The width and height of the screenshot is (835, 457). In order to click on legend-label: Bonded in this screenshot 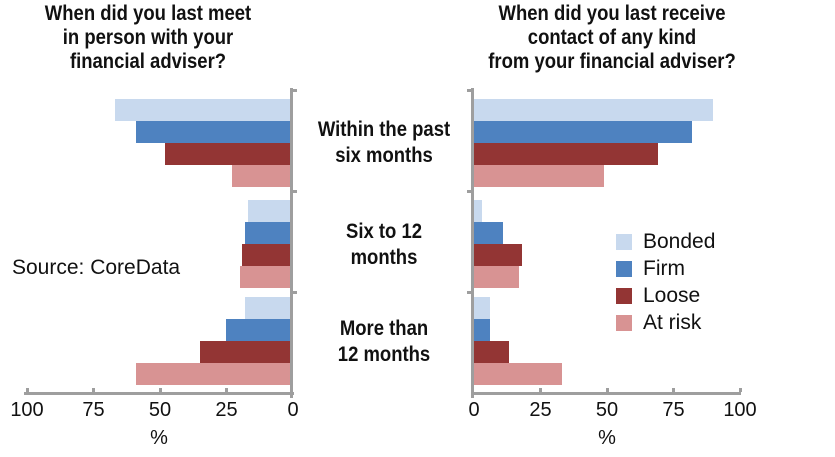, I will do `click(679, 241)`.